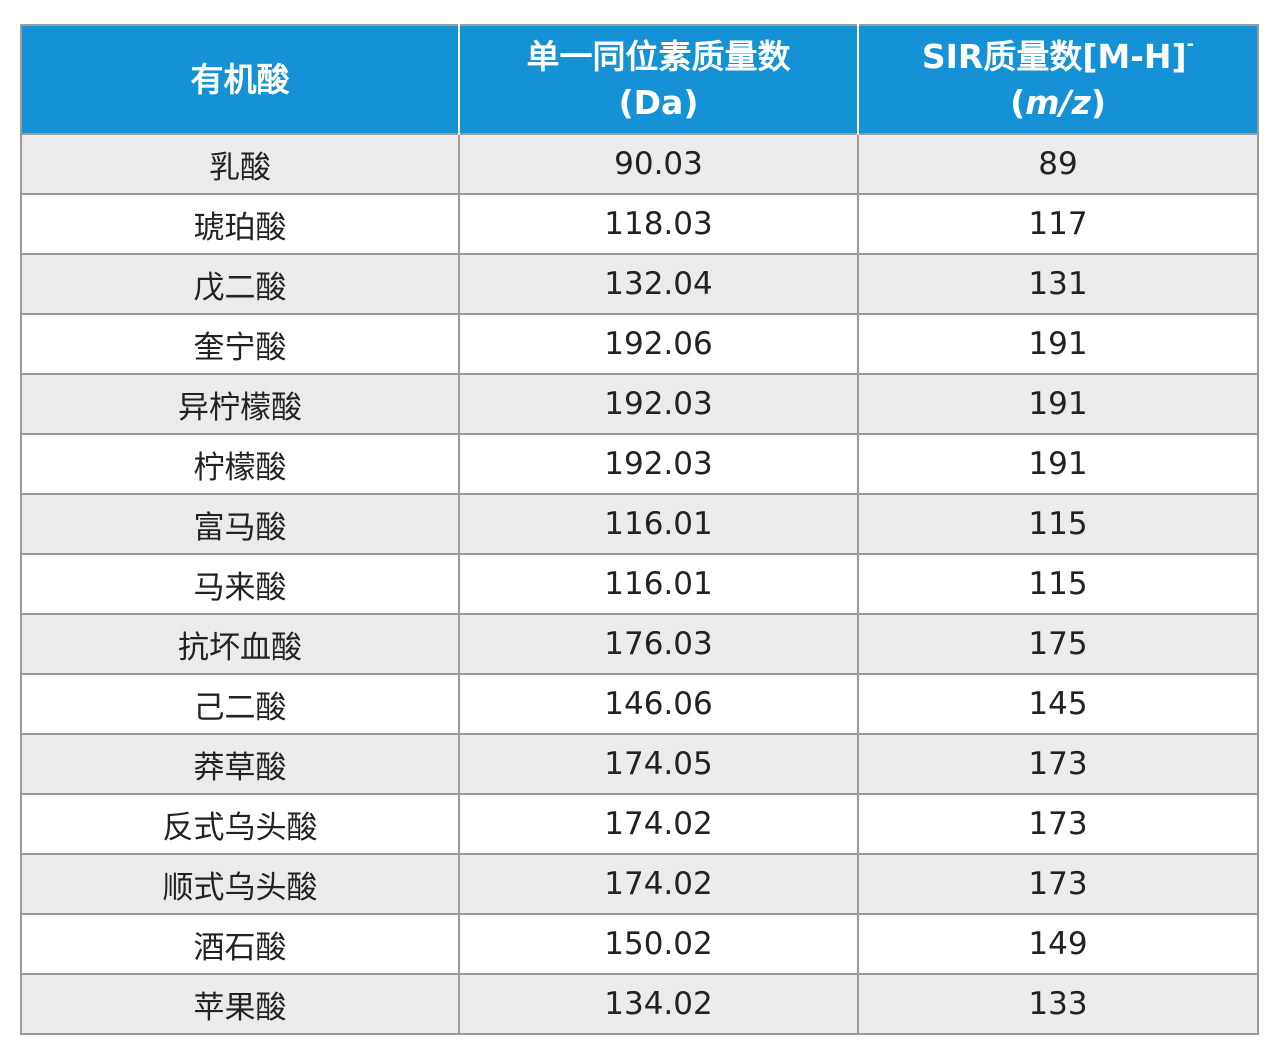 Image resolution: width=1280 pixels, height=1050 pixels. I want to click on header-organic-acid: 有机酸, so click(240, 79).